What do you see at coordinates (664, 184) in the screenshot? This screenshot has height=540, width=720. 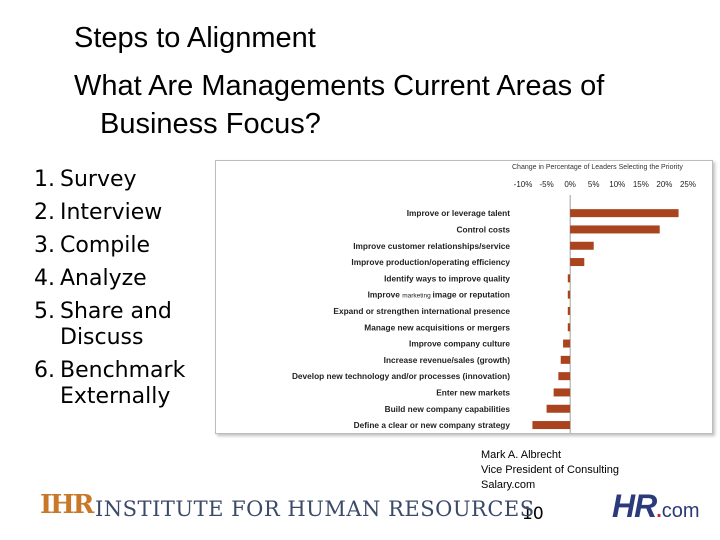 I see `x-tick-label: 20%` at bounding box center [664, 184].